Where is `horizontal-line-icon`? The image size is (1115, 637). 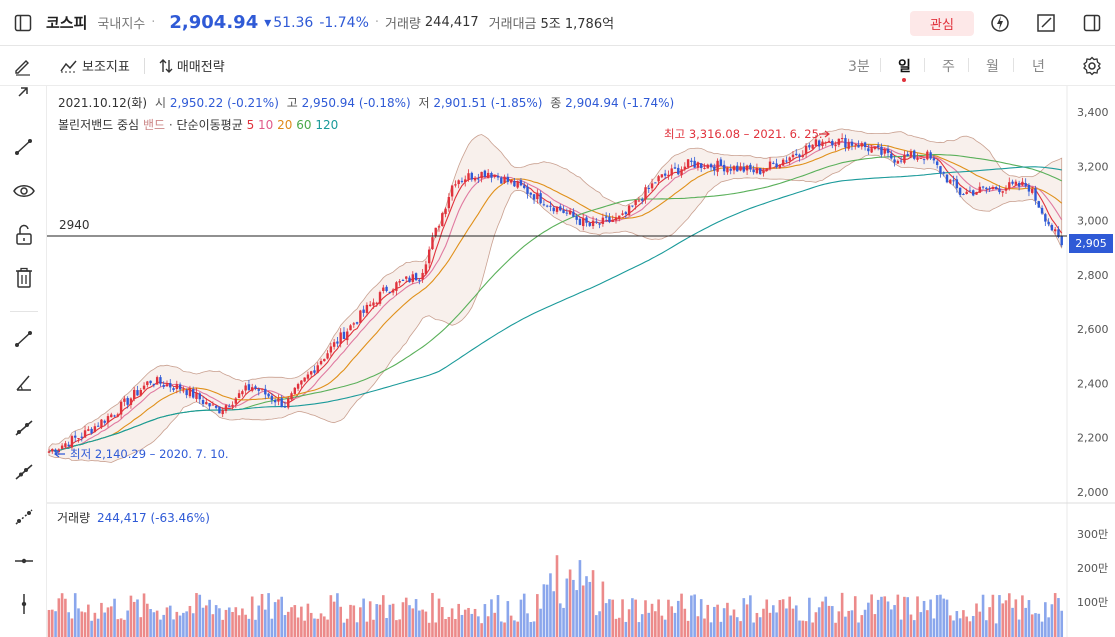
horizontal-line-icon is located at coordinates (24, 561).